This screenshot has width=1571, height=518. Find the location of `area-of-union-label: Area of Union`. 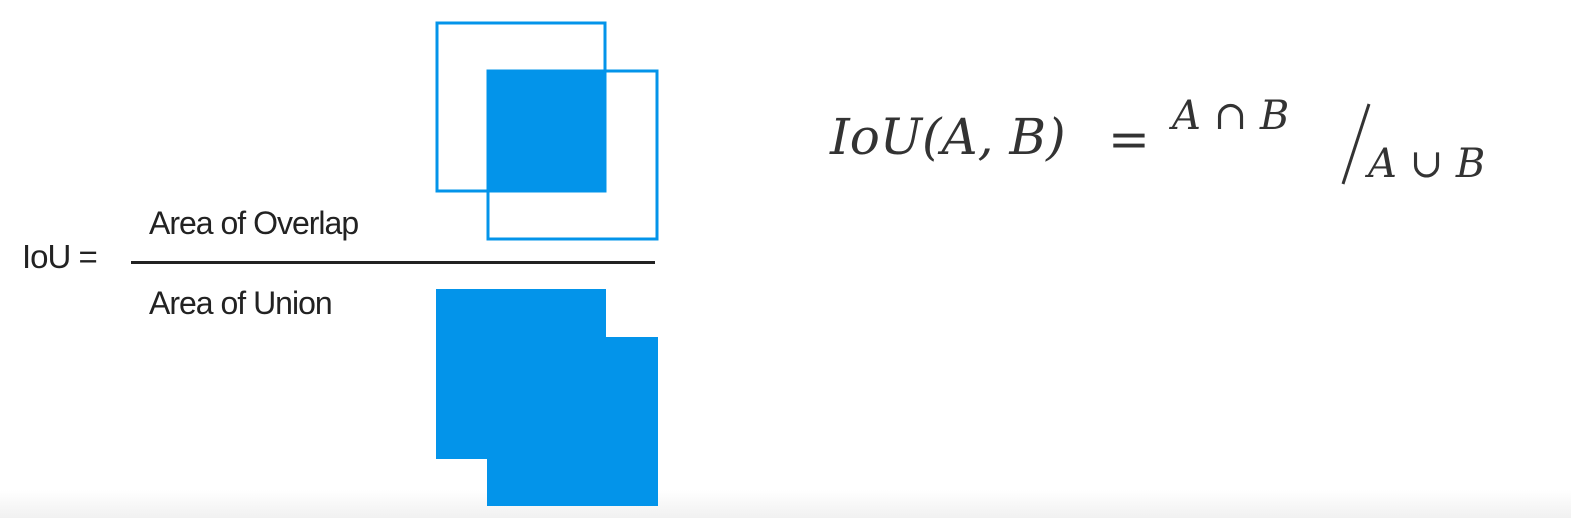

area-of-union-label: Area of Union is located at coordinates (241, 303).